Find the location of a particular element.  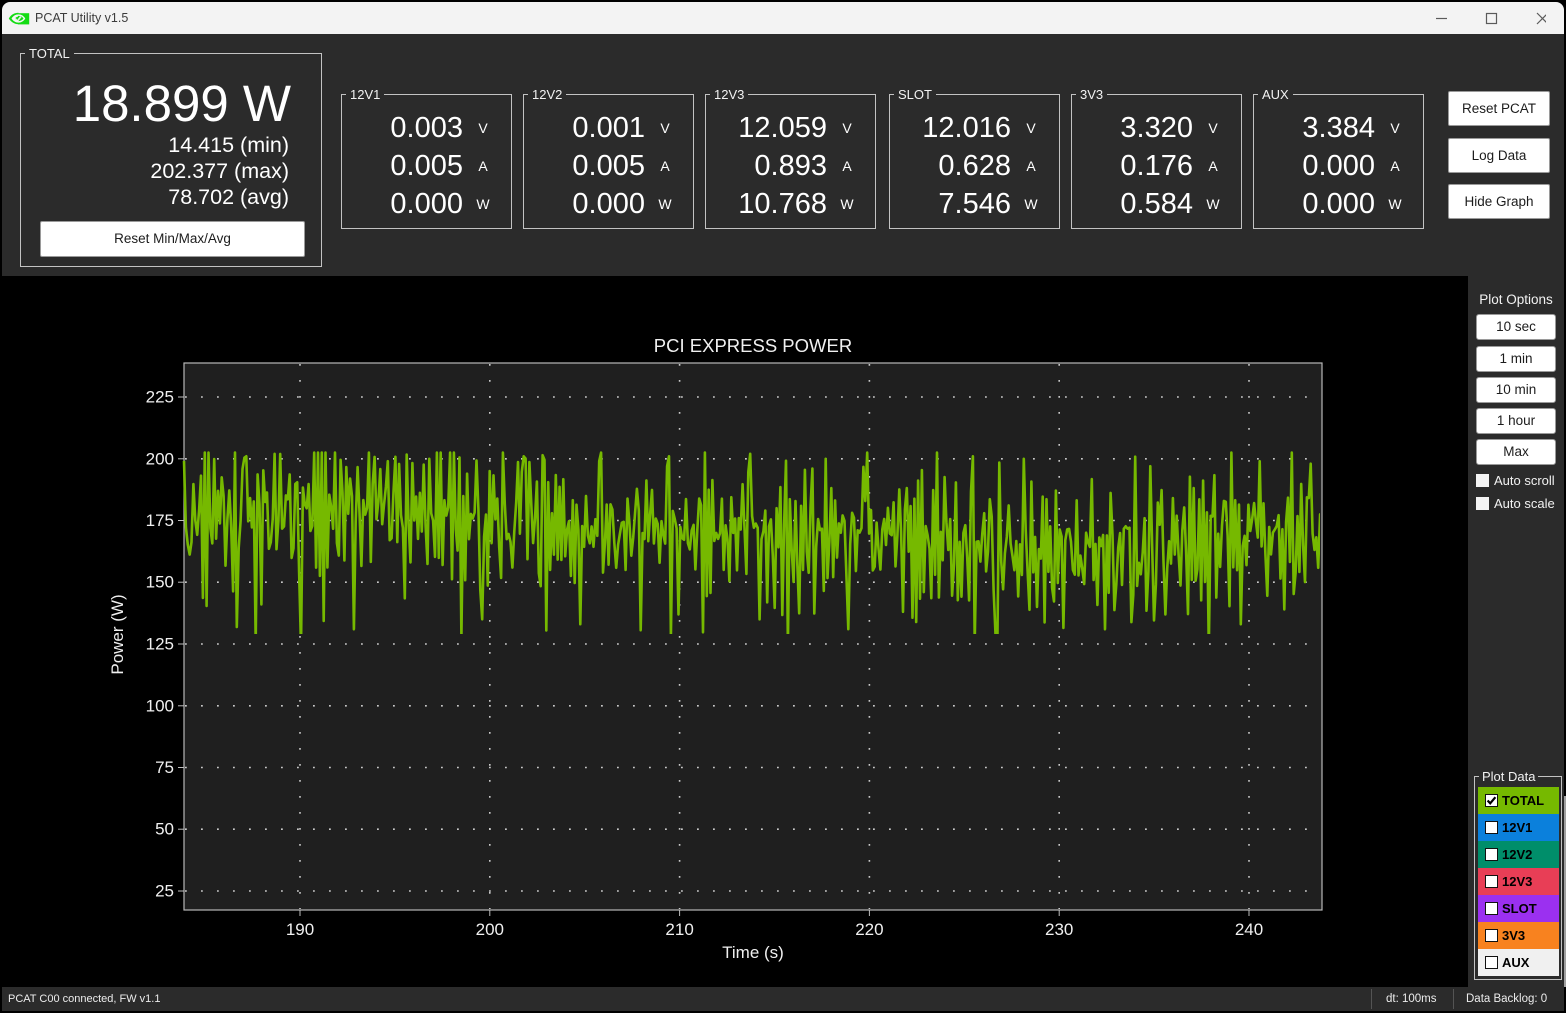

svg-text: Time (s) is located at coordinates (753, 952).